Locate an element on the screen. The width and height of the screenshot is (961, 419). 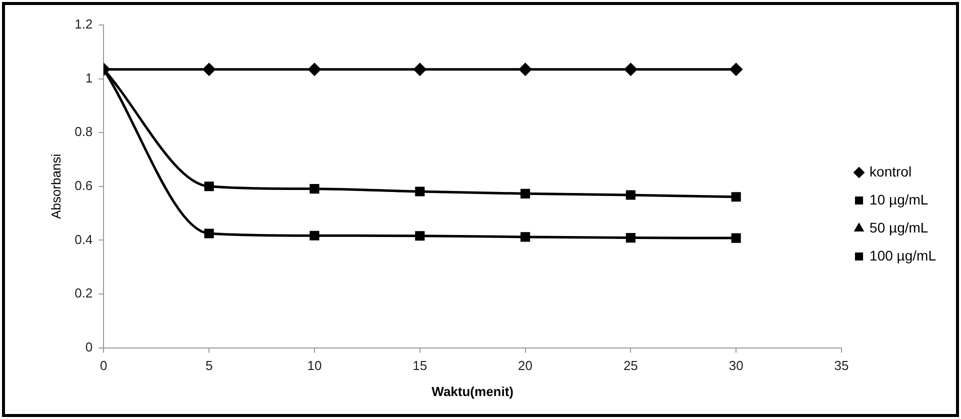
y-tick-label: 0.2 is located at coordinates (83, 293).